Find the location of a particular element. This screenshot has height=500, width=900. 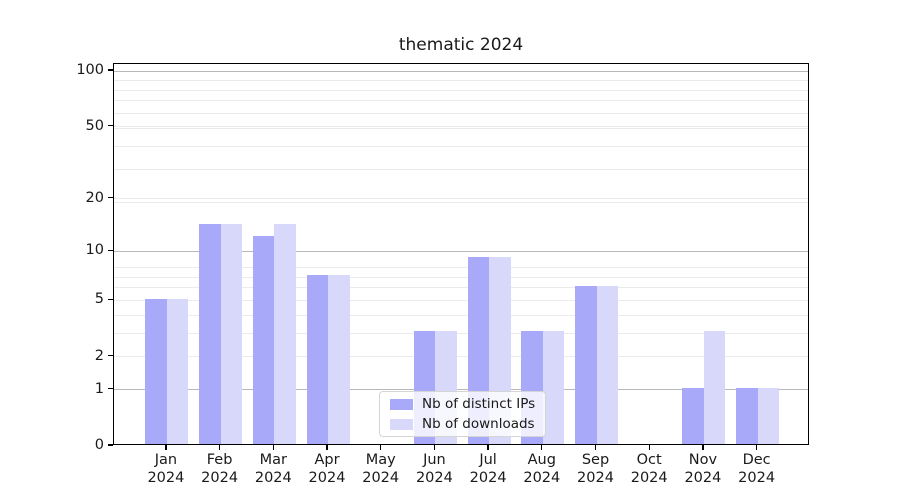

bar-distinct-ips-feb is located at coordinates (210, 334).